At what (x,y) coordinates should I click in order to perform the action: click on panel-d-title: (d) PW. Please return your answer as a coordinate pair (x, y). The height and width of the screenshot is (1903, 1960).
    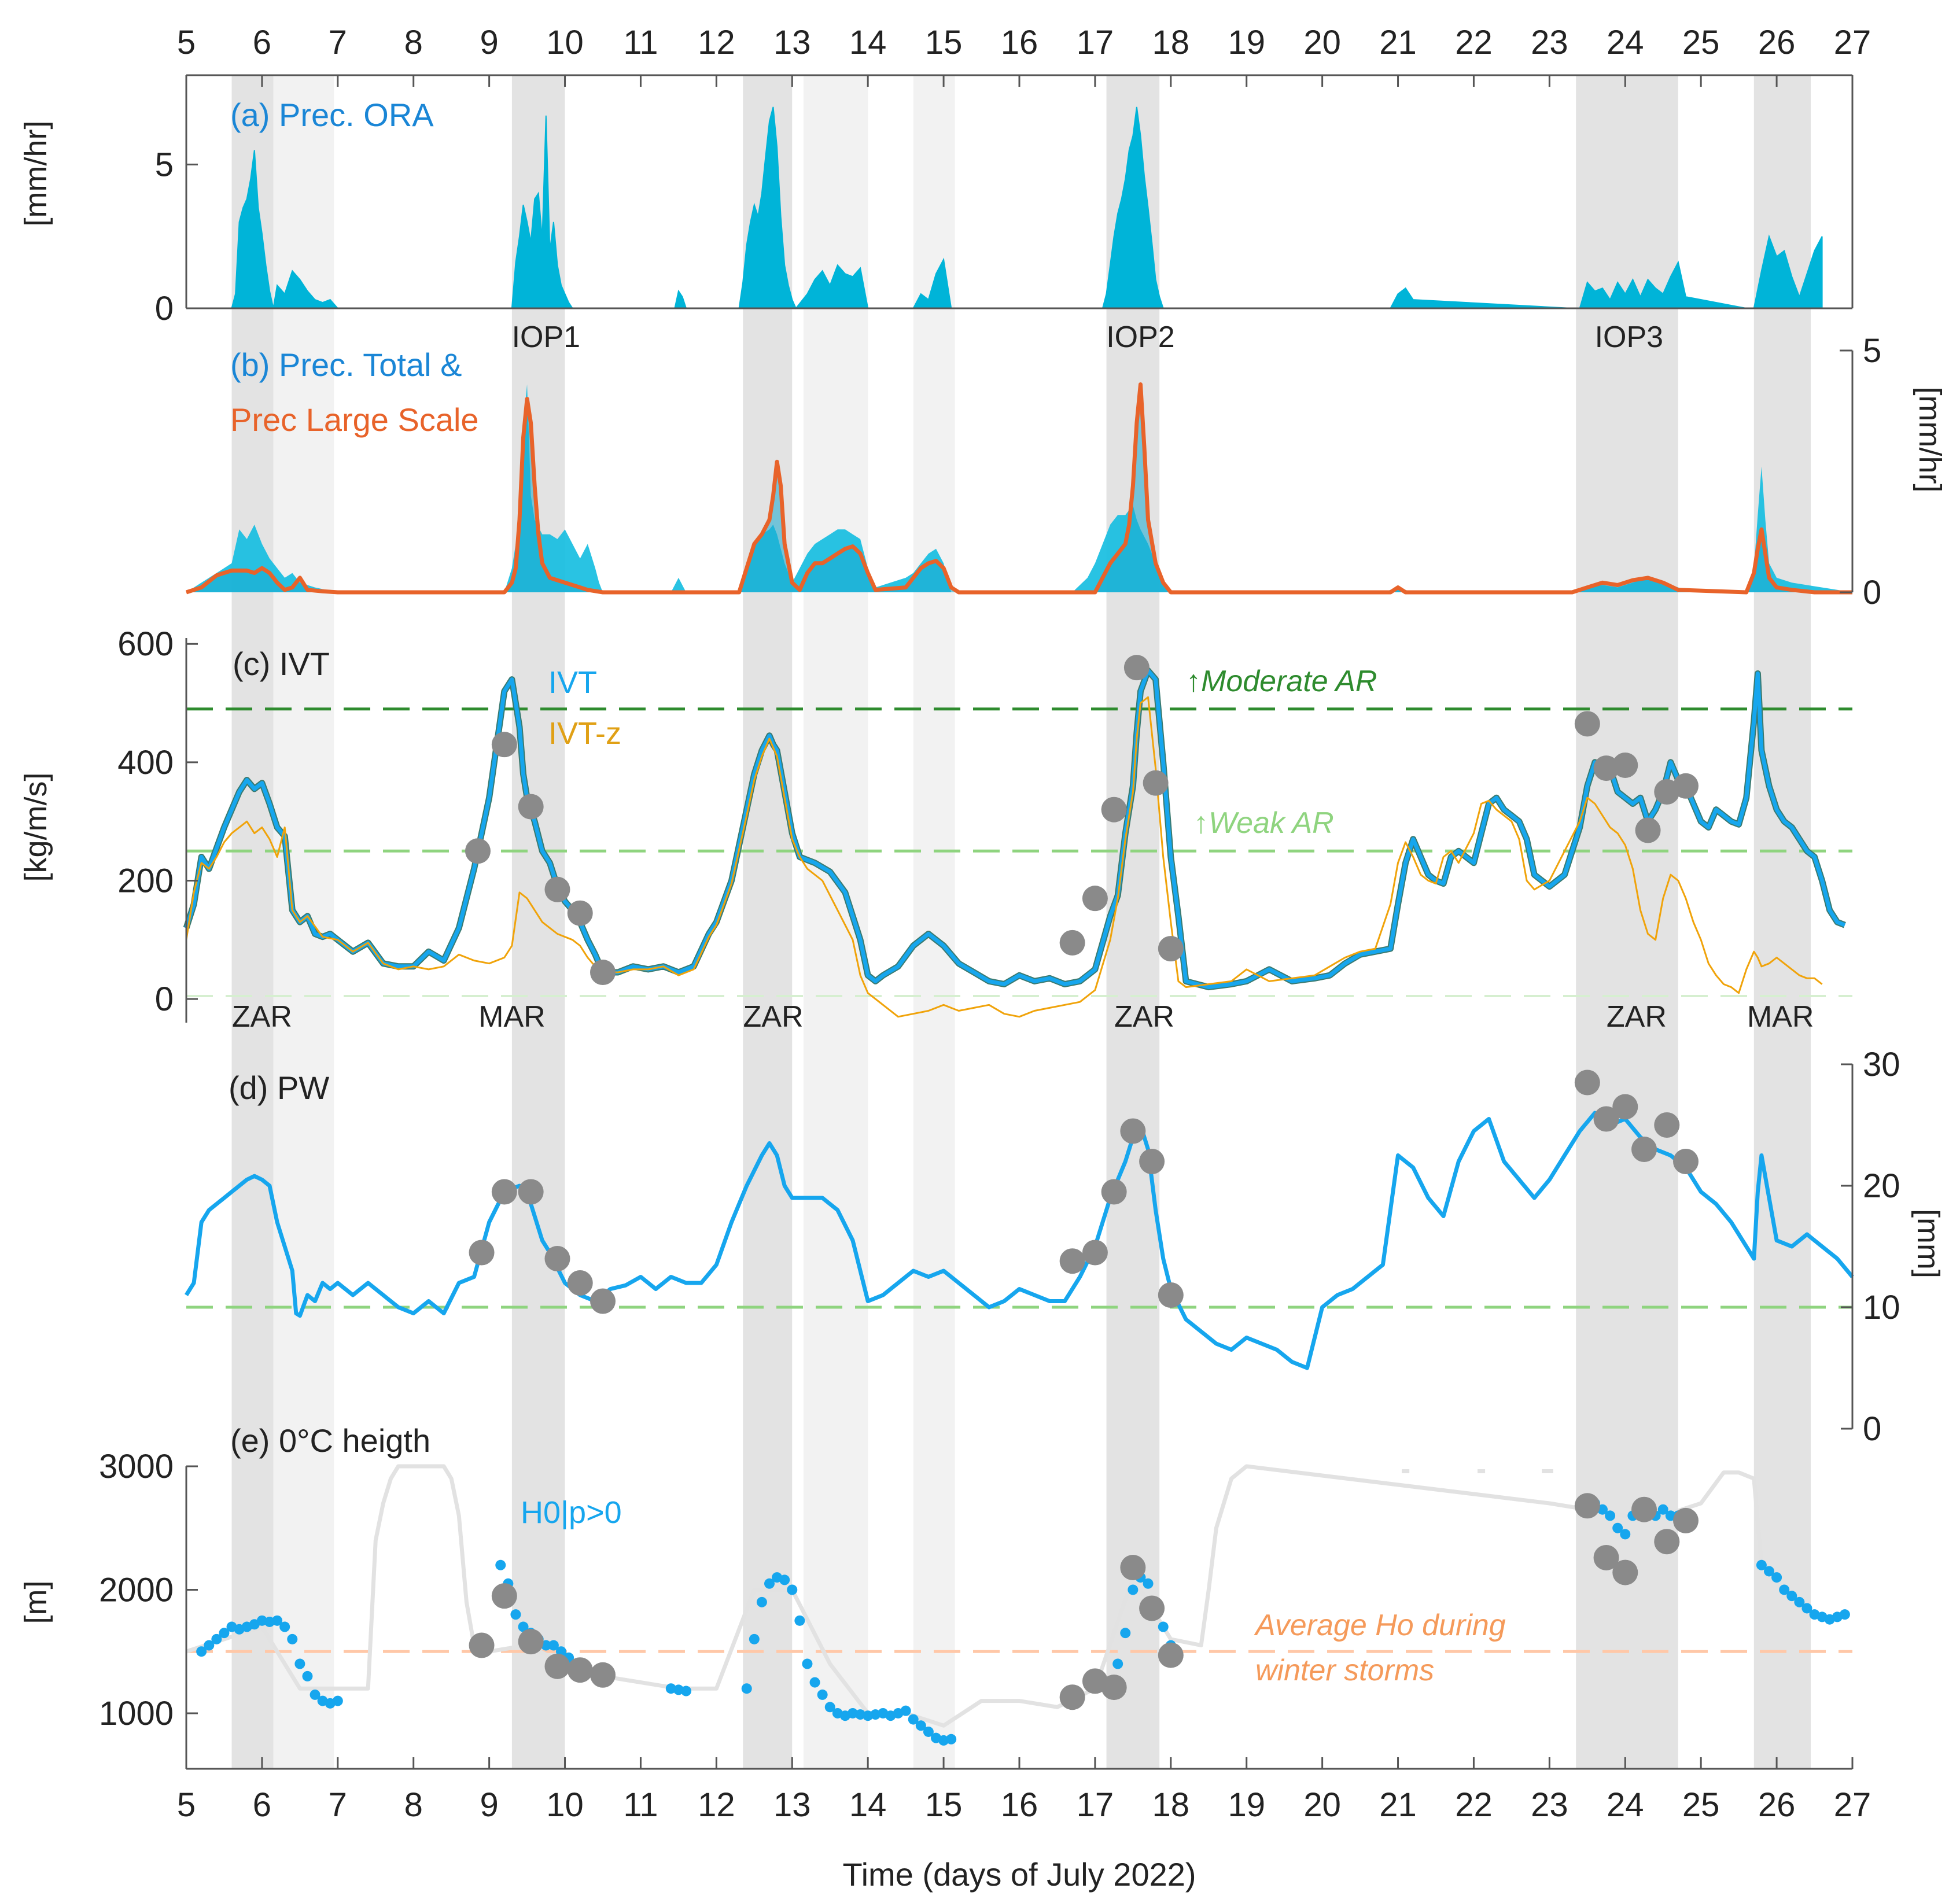
    Looking at the image, I should click on (279, 1088).